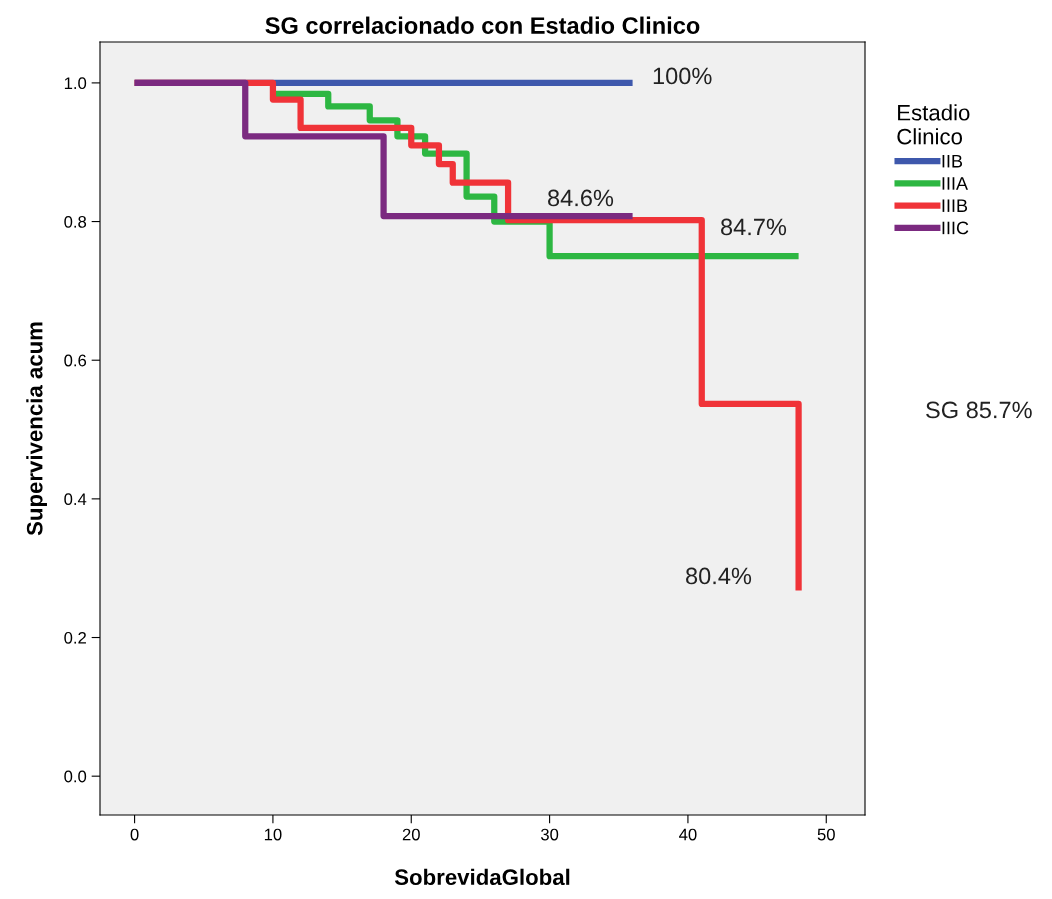  I want to click on legend-label: IIIA, so click(955, 183).